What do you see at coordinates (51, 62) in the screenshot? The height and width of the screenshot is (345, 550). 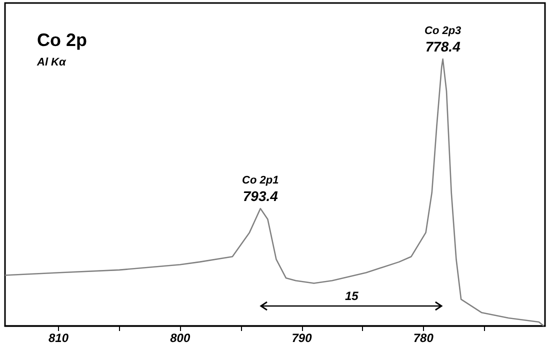 I see `chart-subtitle: Al Kα` at bounding box center [51, 62].